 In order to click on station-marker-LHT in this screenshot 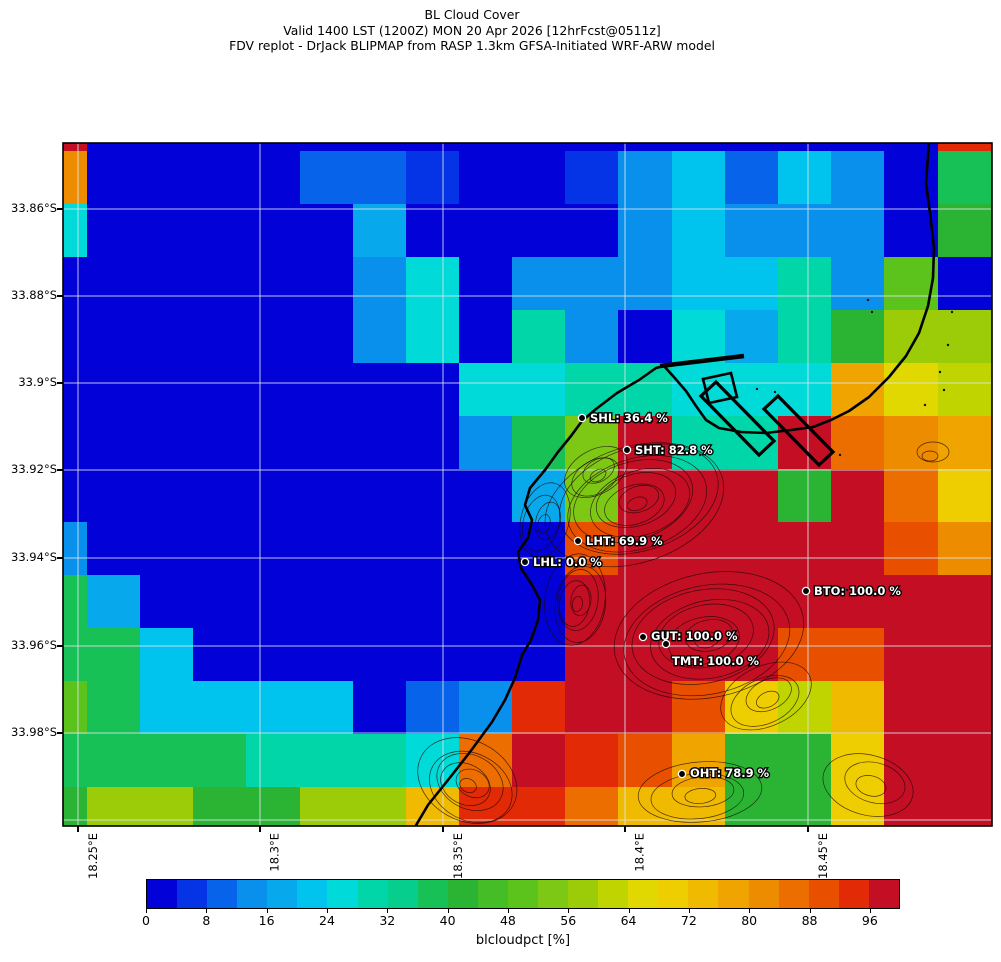, I will do `click(578, 541)`.